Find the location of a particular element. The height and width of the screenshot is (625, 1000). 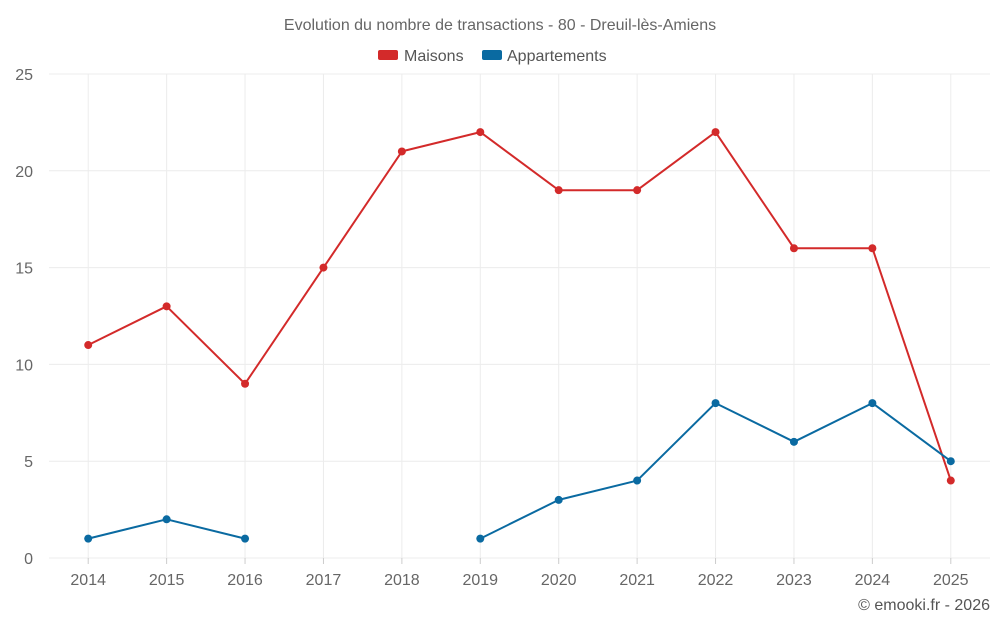

x-tick-label: 2022 is located at coordinates (716, 580).